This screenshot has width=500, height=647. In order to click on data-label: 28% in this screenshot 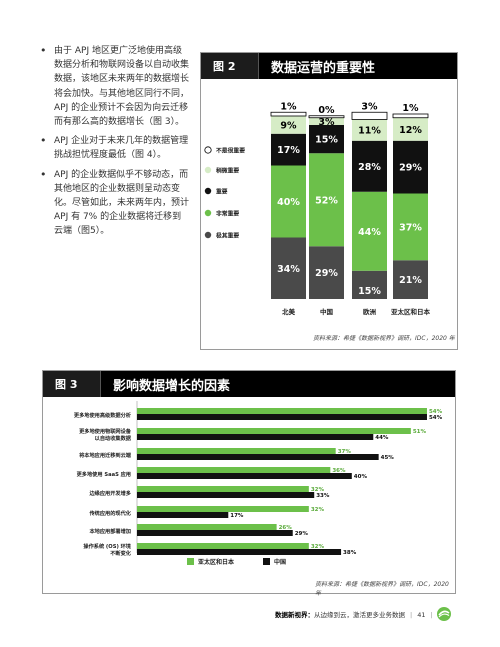, I will do `click(369, 167)`.